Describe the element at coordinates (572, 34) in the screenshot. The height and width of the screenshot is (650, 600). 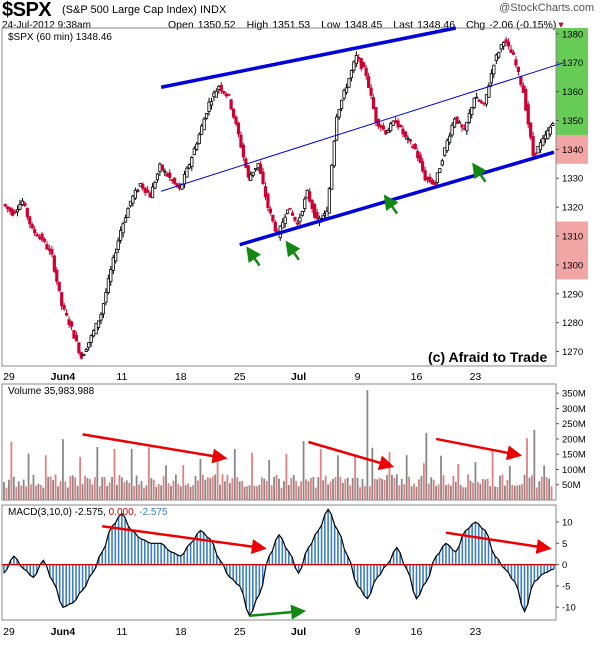
I see `price-tick-label: 1380` at that location.